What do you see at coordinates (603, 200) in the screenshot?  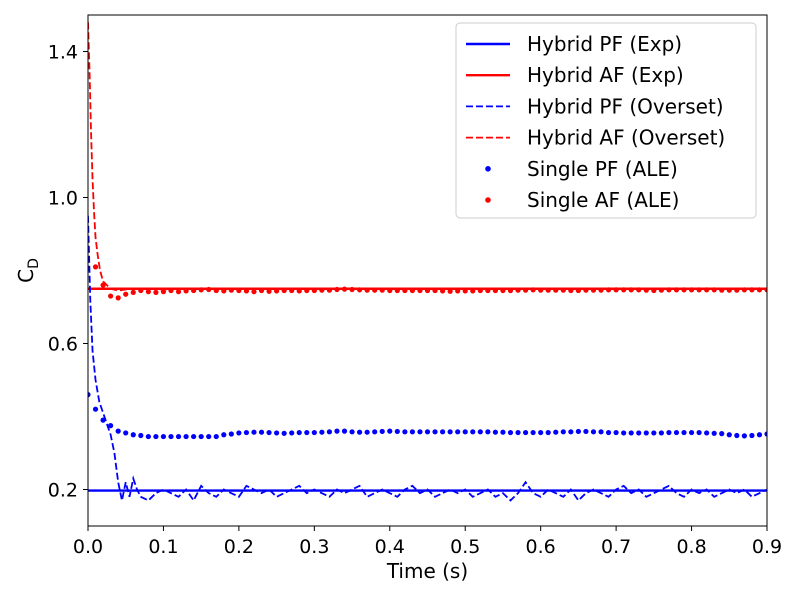 I see `legend-label: Single AF (ALE)` at bounding box center [603, 200].